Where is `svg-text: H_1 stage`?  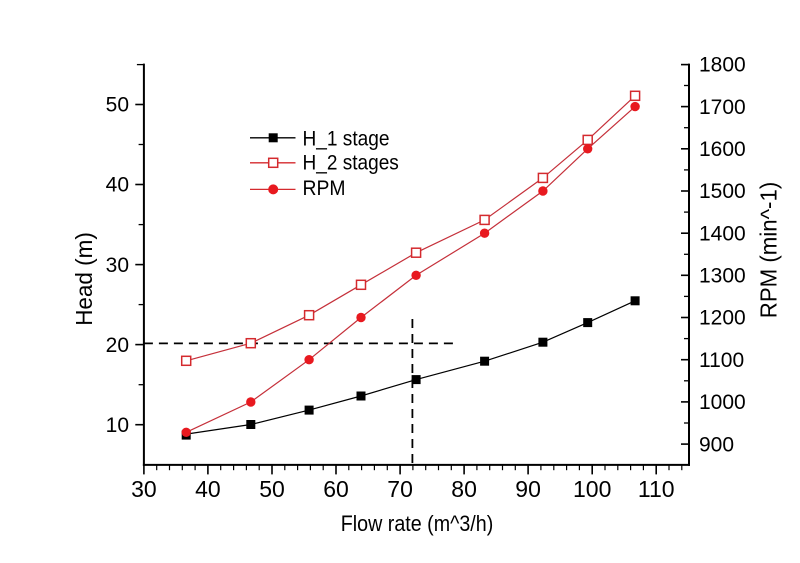 svg-text: H_1 stage is located at coordinates (346, 139).